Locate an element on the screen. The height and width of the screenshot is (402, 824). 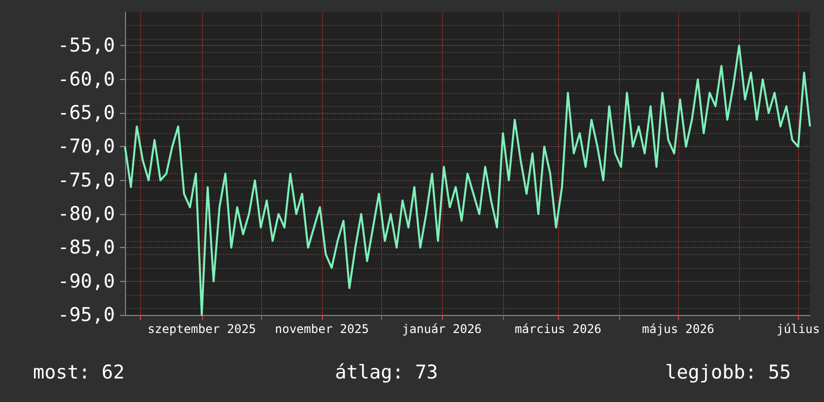
y-tick-label: -85,0 is located at coordinates (86, 247).